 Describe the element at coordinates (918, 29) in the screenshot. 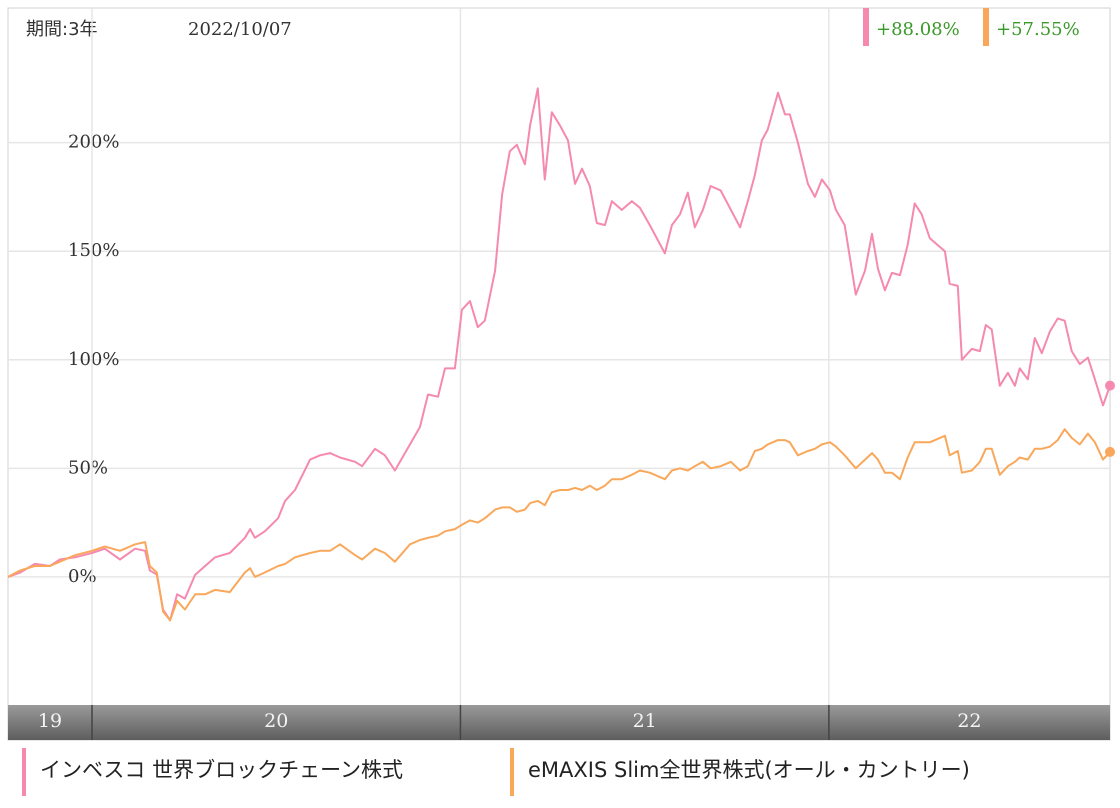

I see `change-label: +88.08%` at that location.